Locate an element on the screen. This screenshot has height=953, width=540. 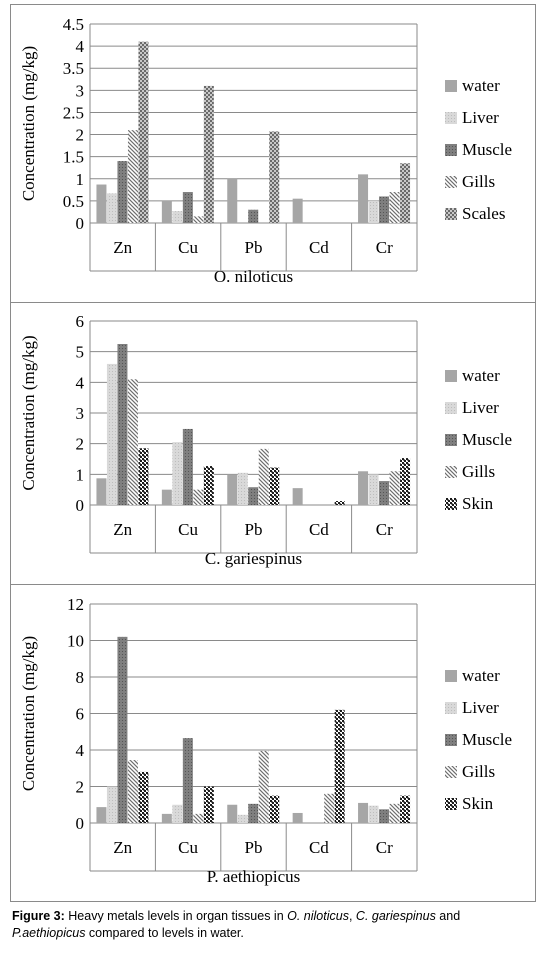
caption-text: compared to levels in water. is located at coordinates (164, 933).